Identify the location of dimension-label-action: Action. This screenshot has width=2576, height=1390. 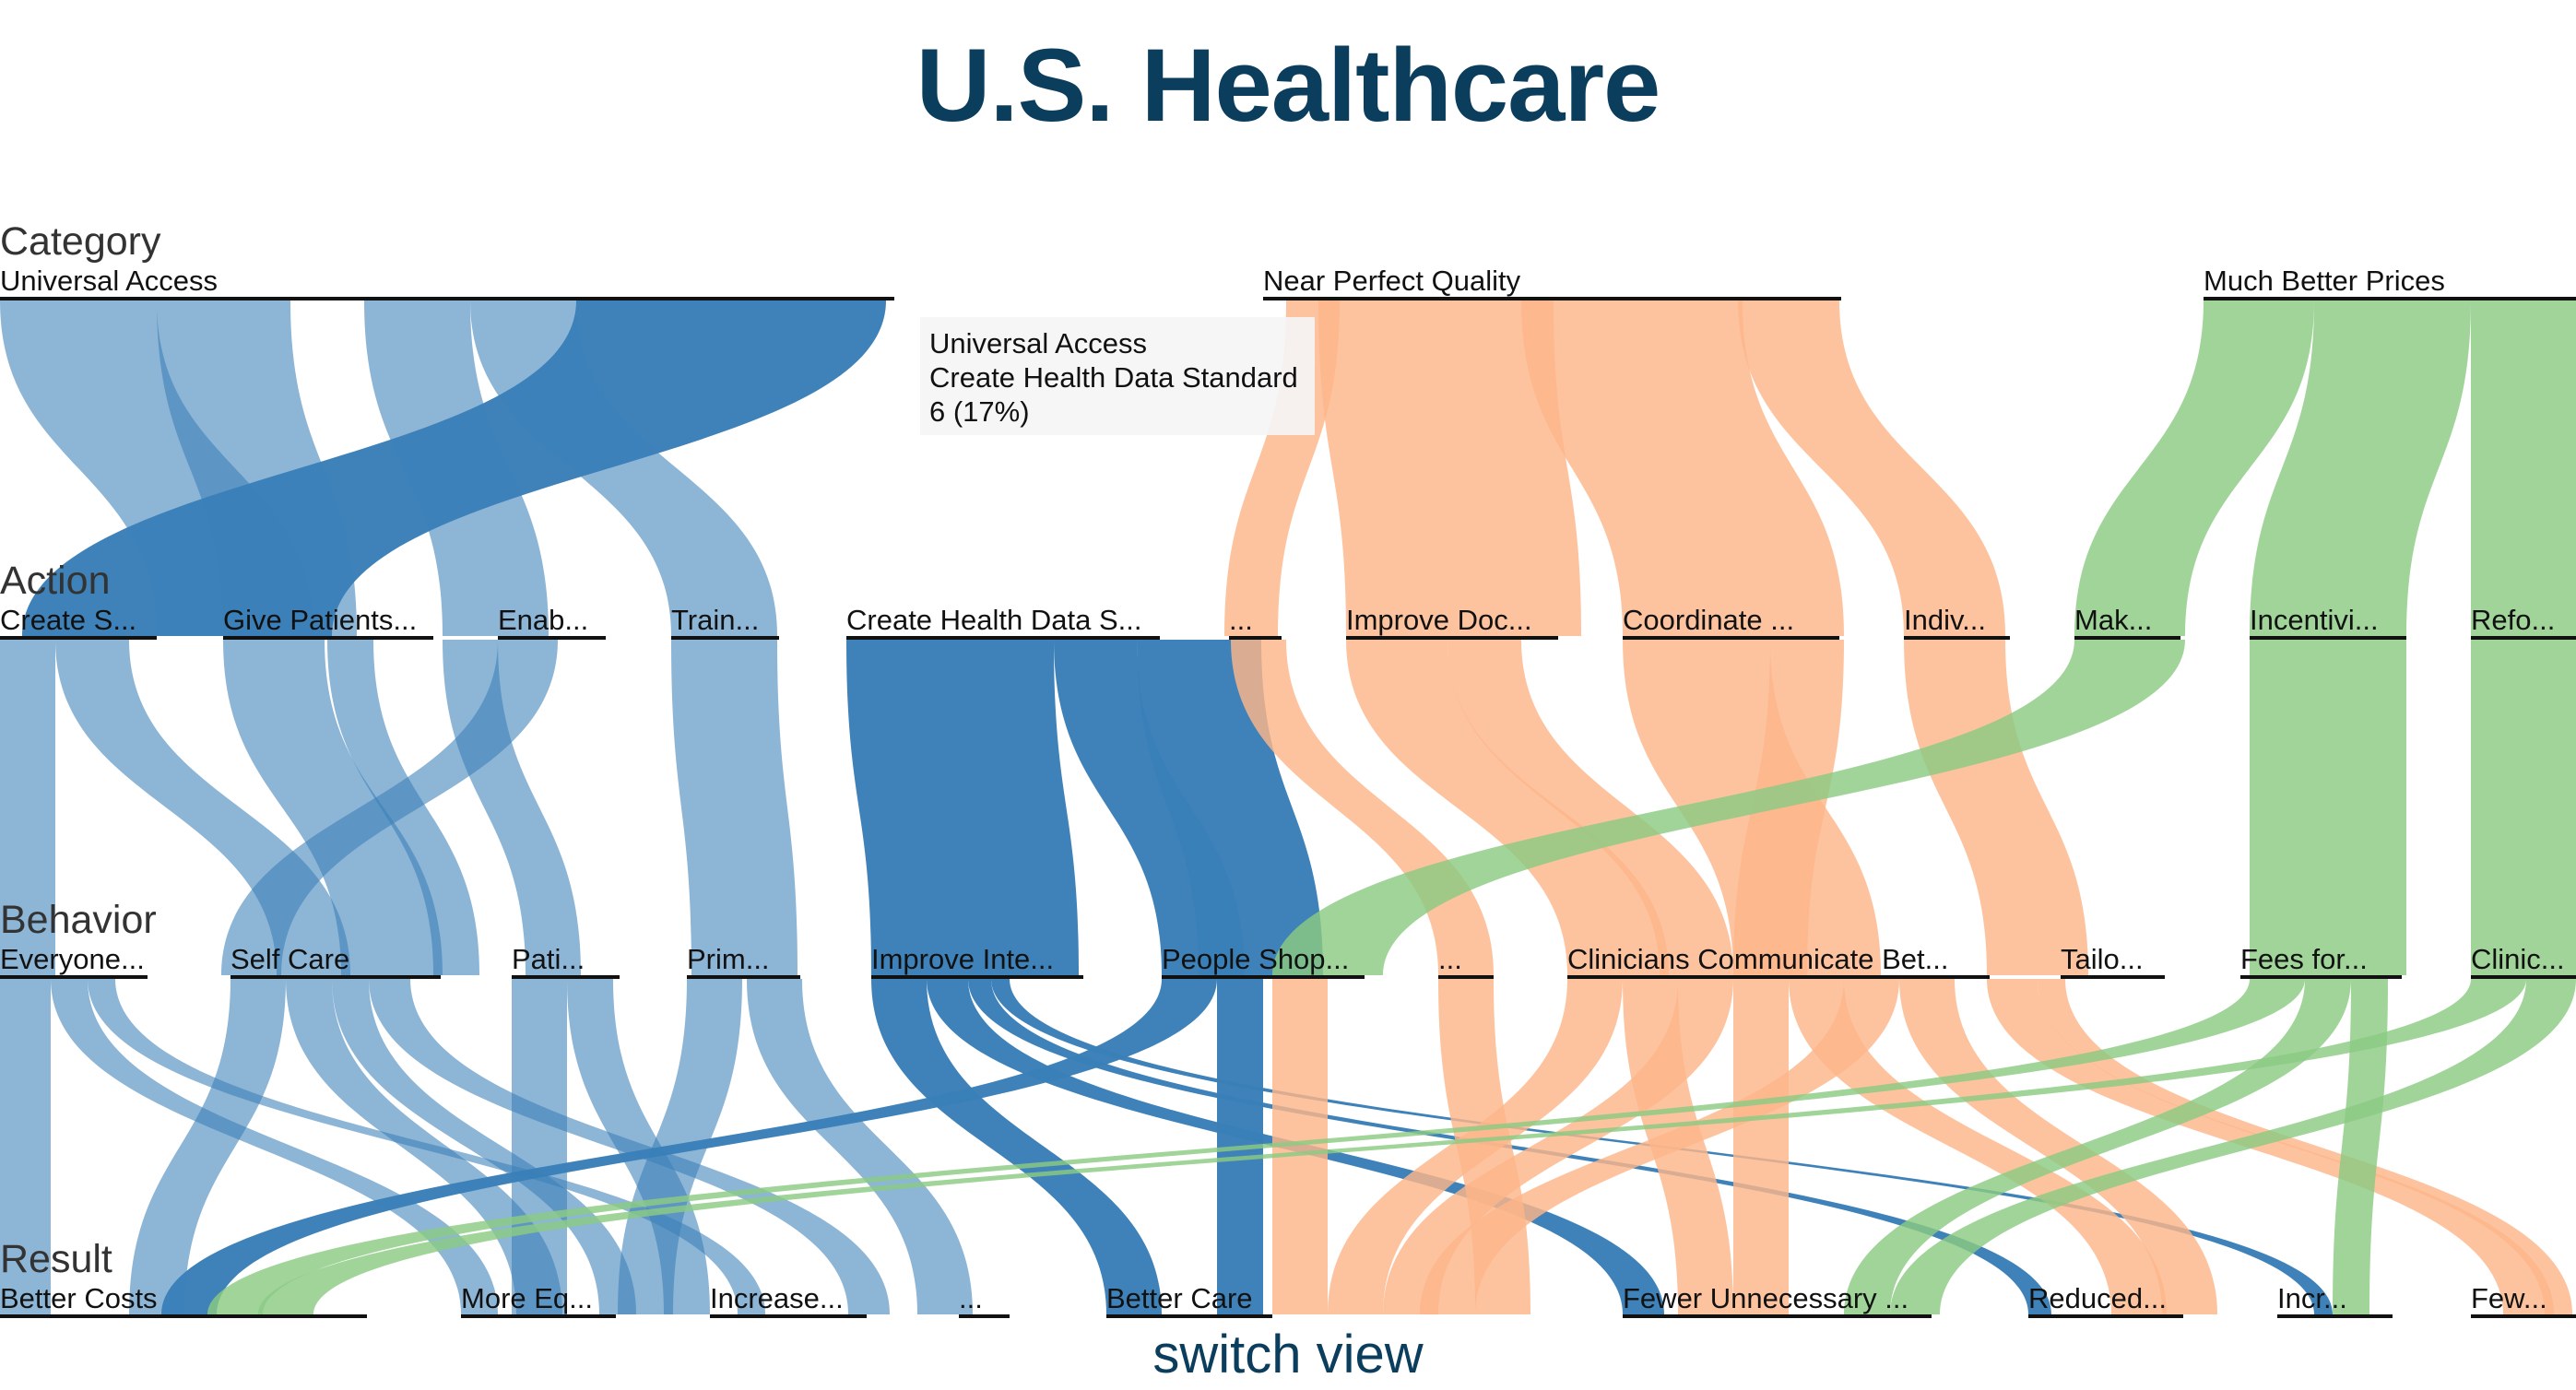
(55, 581).